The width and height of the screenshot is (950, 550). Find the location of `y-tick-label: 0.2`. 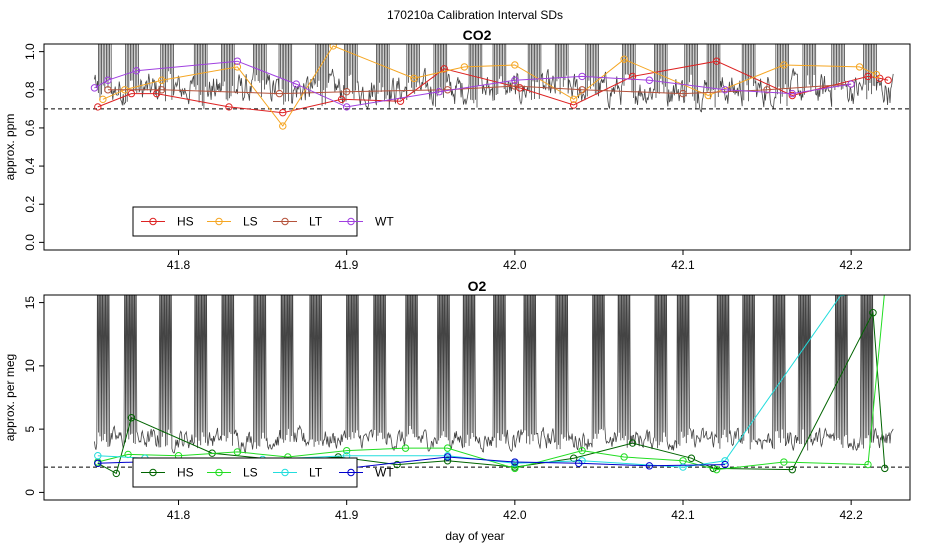

y-tick-label: 0.2 is located at coordinates (30, 204).